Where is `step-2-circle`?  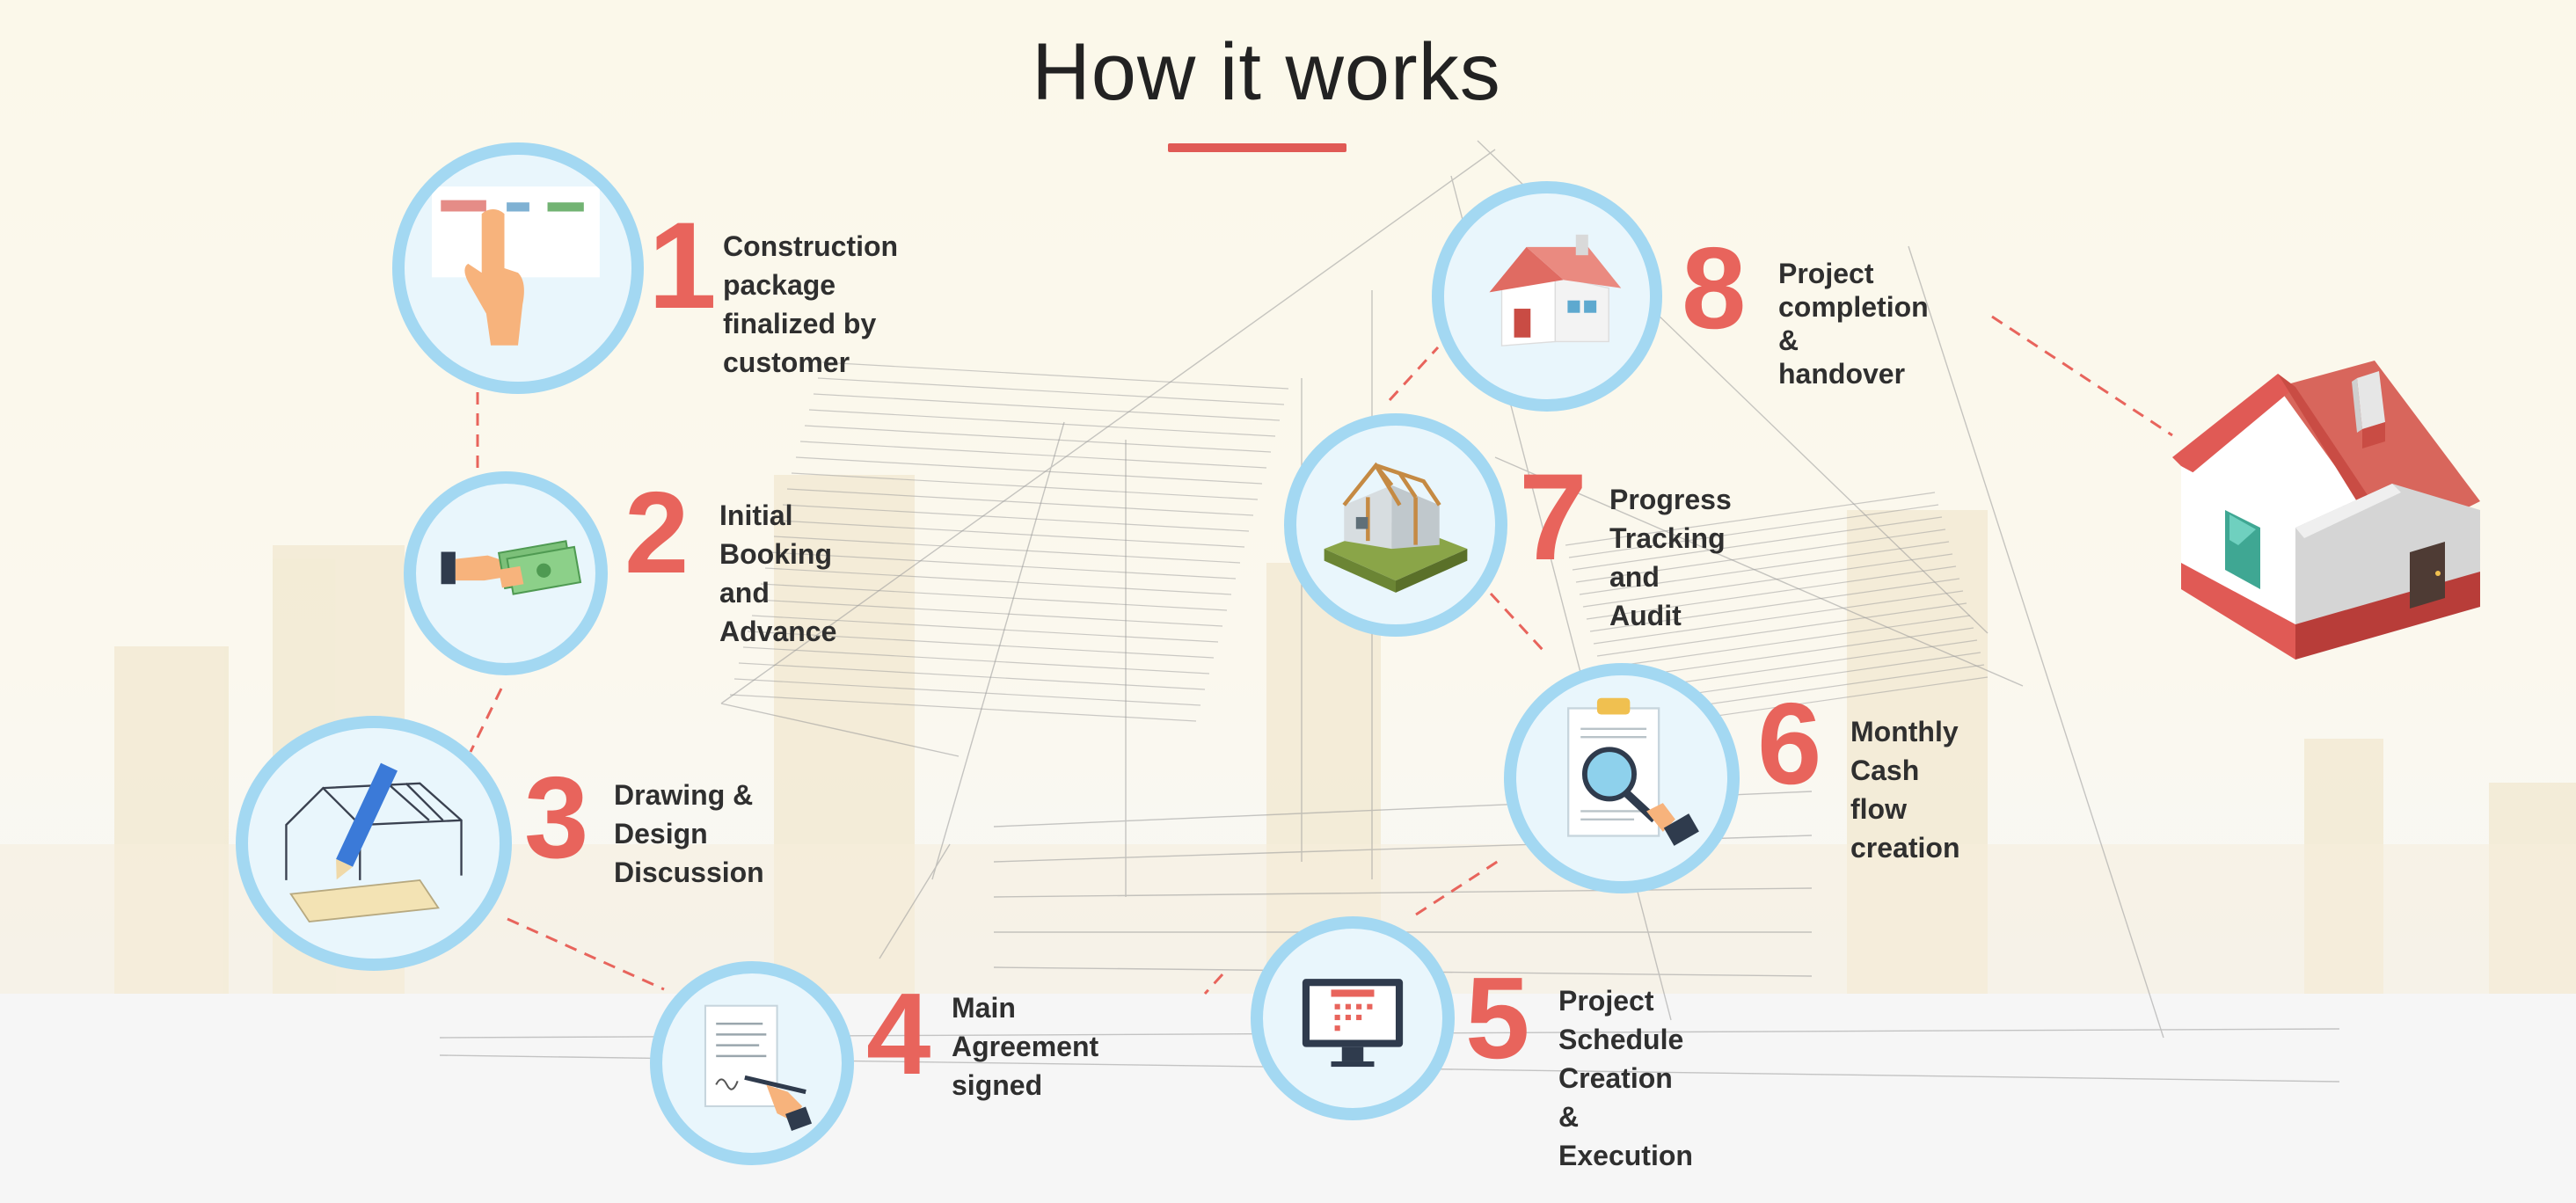
step-2-circle is located at coordinates (506, 573).